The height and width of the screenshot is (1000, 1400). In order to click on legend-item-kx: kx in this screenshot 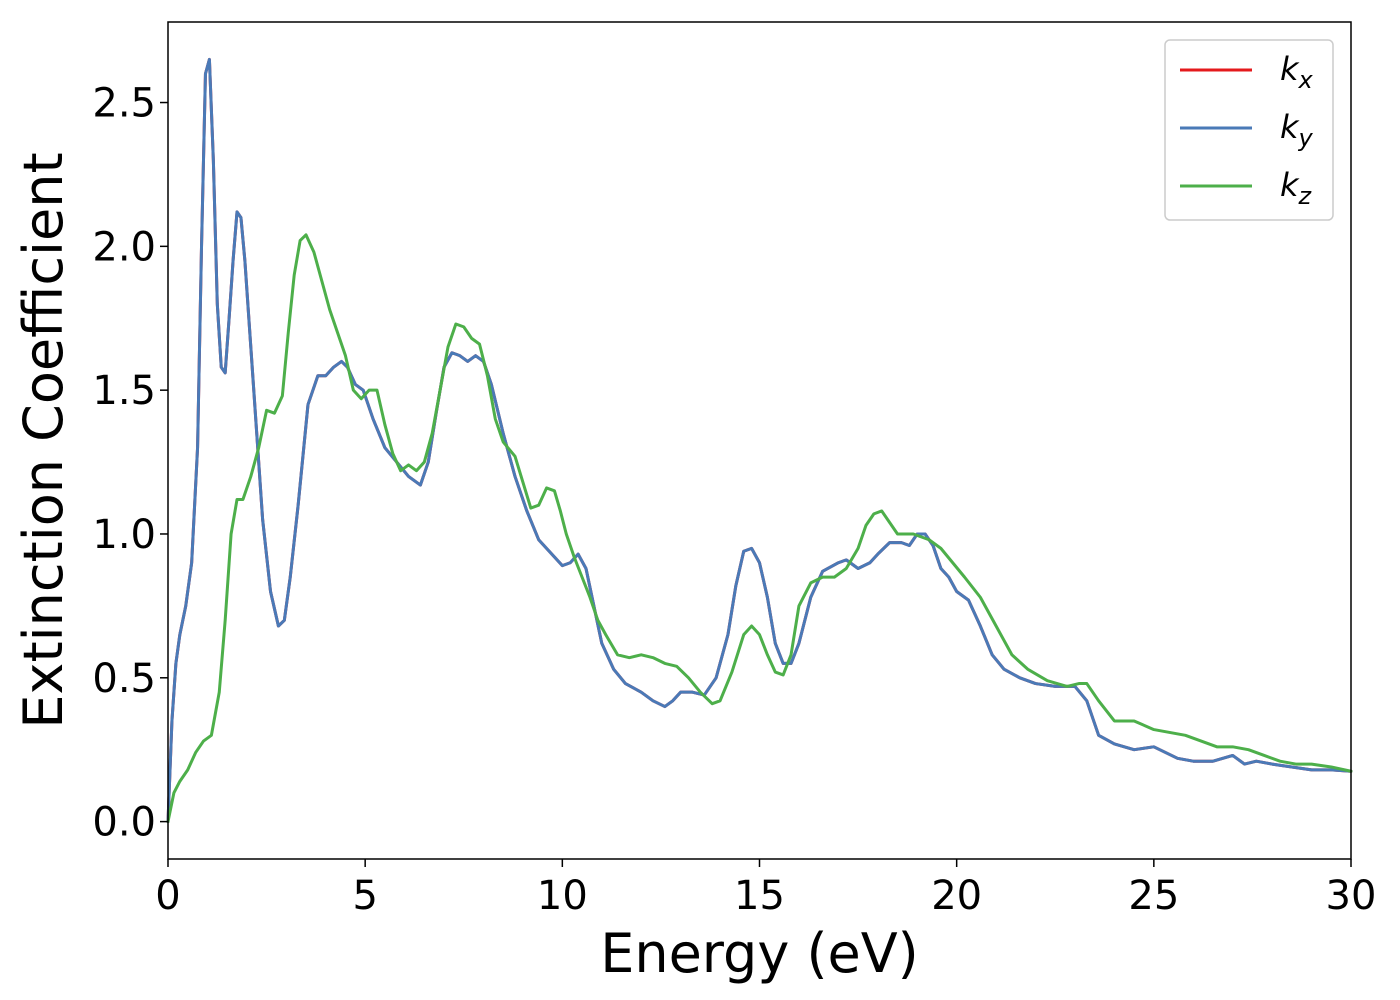, I will do `click(1247, 72)`.